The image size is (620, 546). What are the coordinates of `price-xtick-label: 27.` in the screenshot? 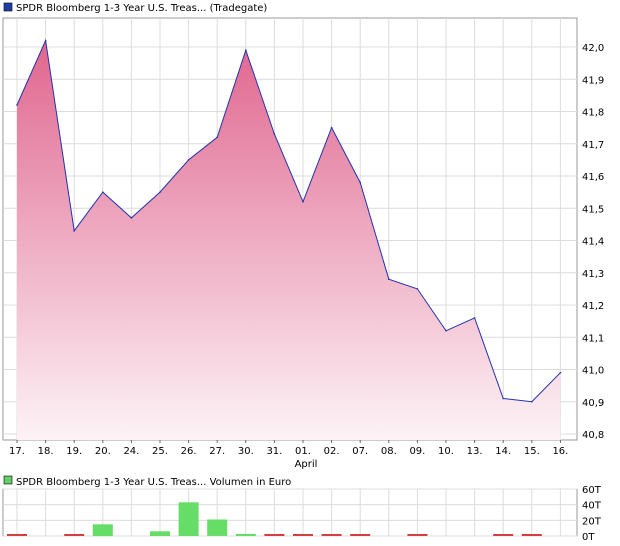 It's located at (217, 451).